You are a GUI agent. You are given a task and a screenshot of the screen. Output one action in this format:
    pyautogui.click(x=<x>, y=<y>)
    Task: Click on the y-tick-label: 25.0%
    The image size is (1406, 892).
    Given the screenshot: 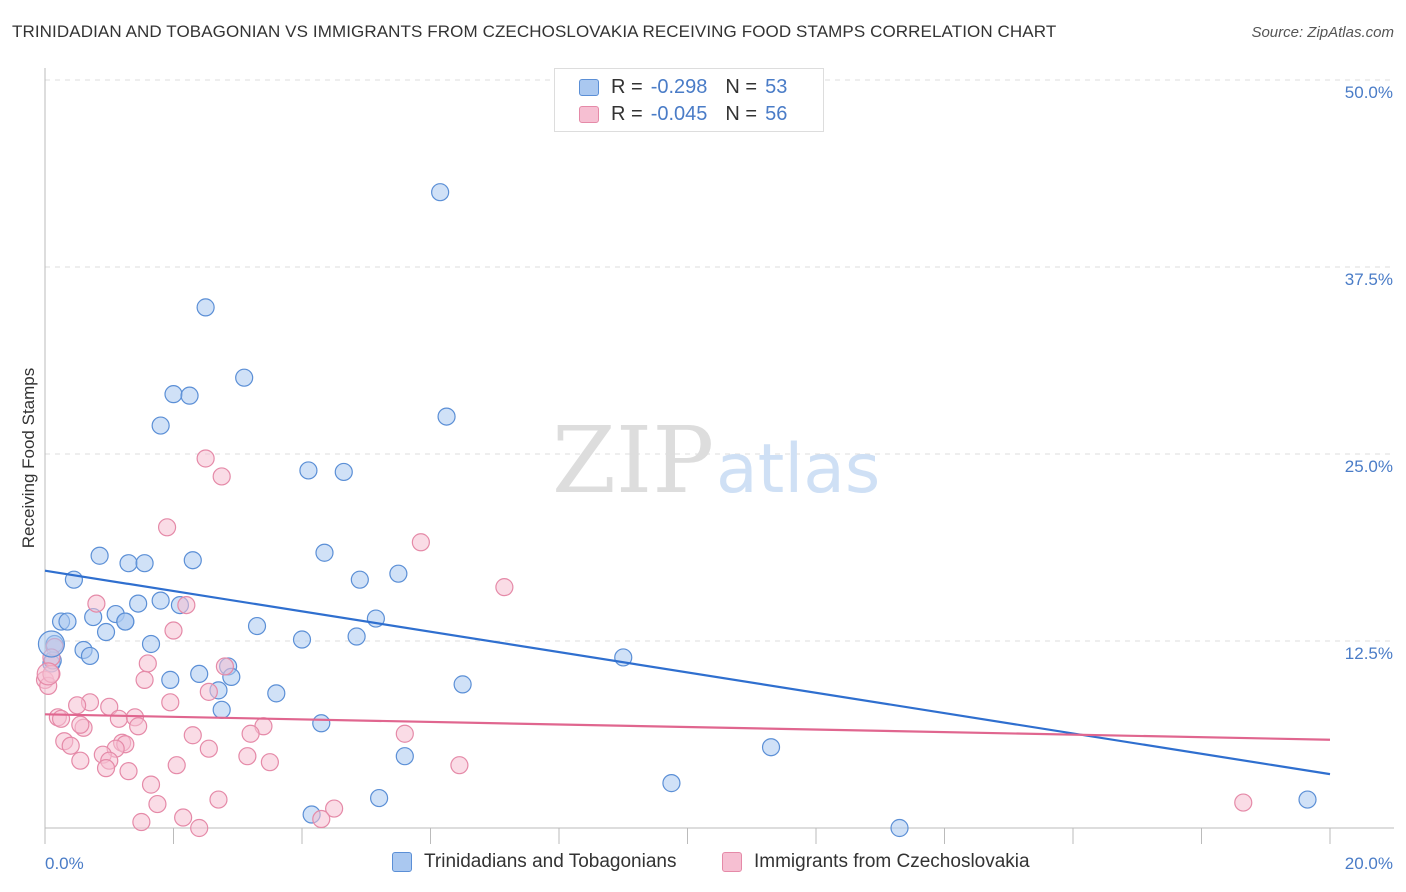 What is the action you would take?
    pyautogui.click(x=1369, y=466)
    